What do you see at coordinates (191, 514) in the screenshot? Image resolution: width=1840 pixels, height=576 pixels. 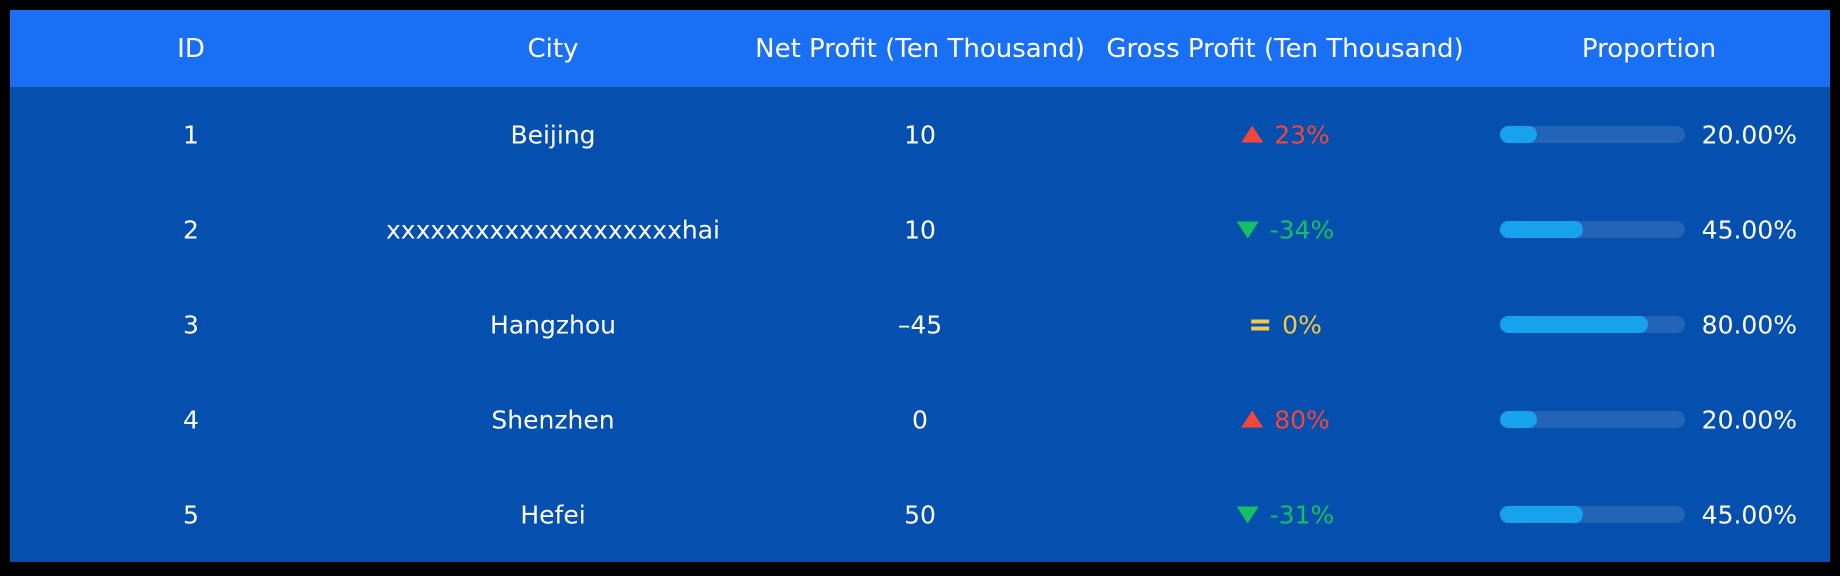 I see `id-cell: 5` at bounding box center [191, 514].